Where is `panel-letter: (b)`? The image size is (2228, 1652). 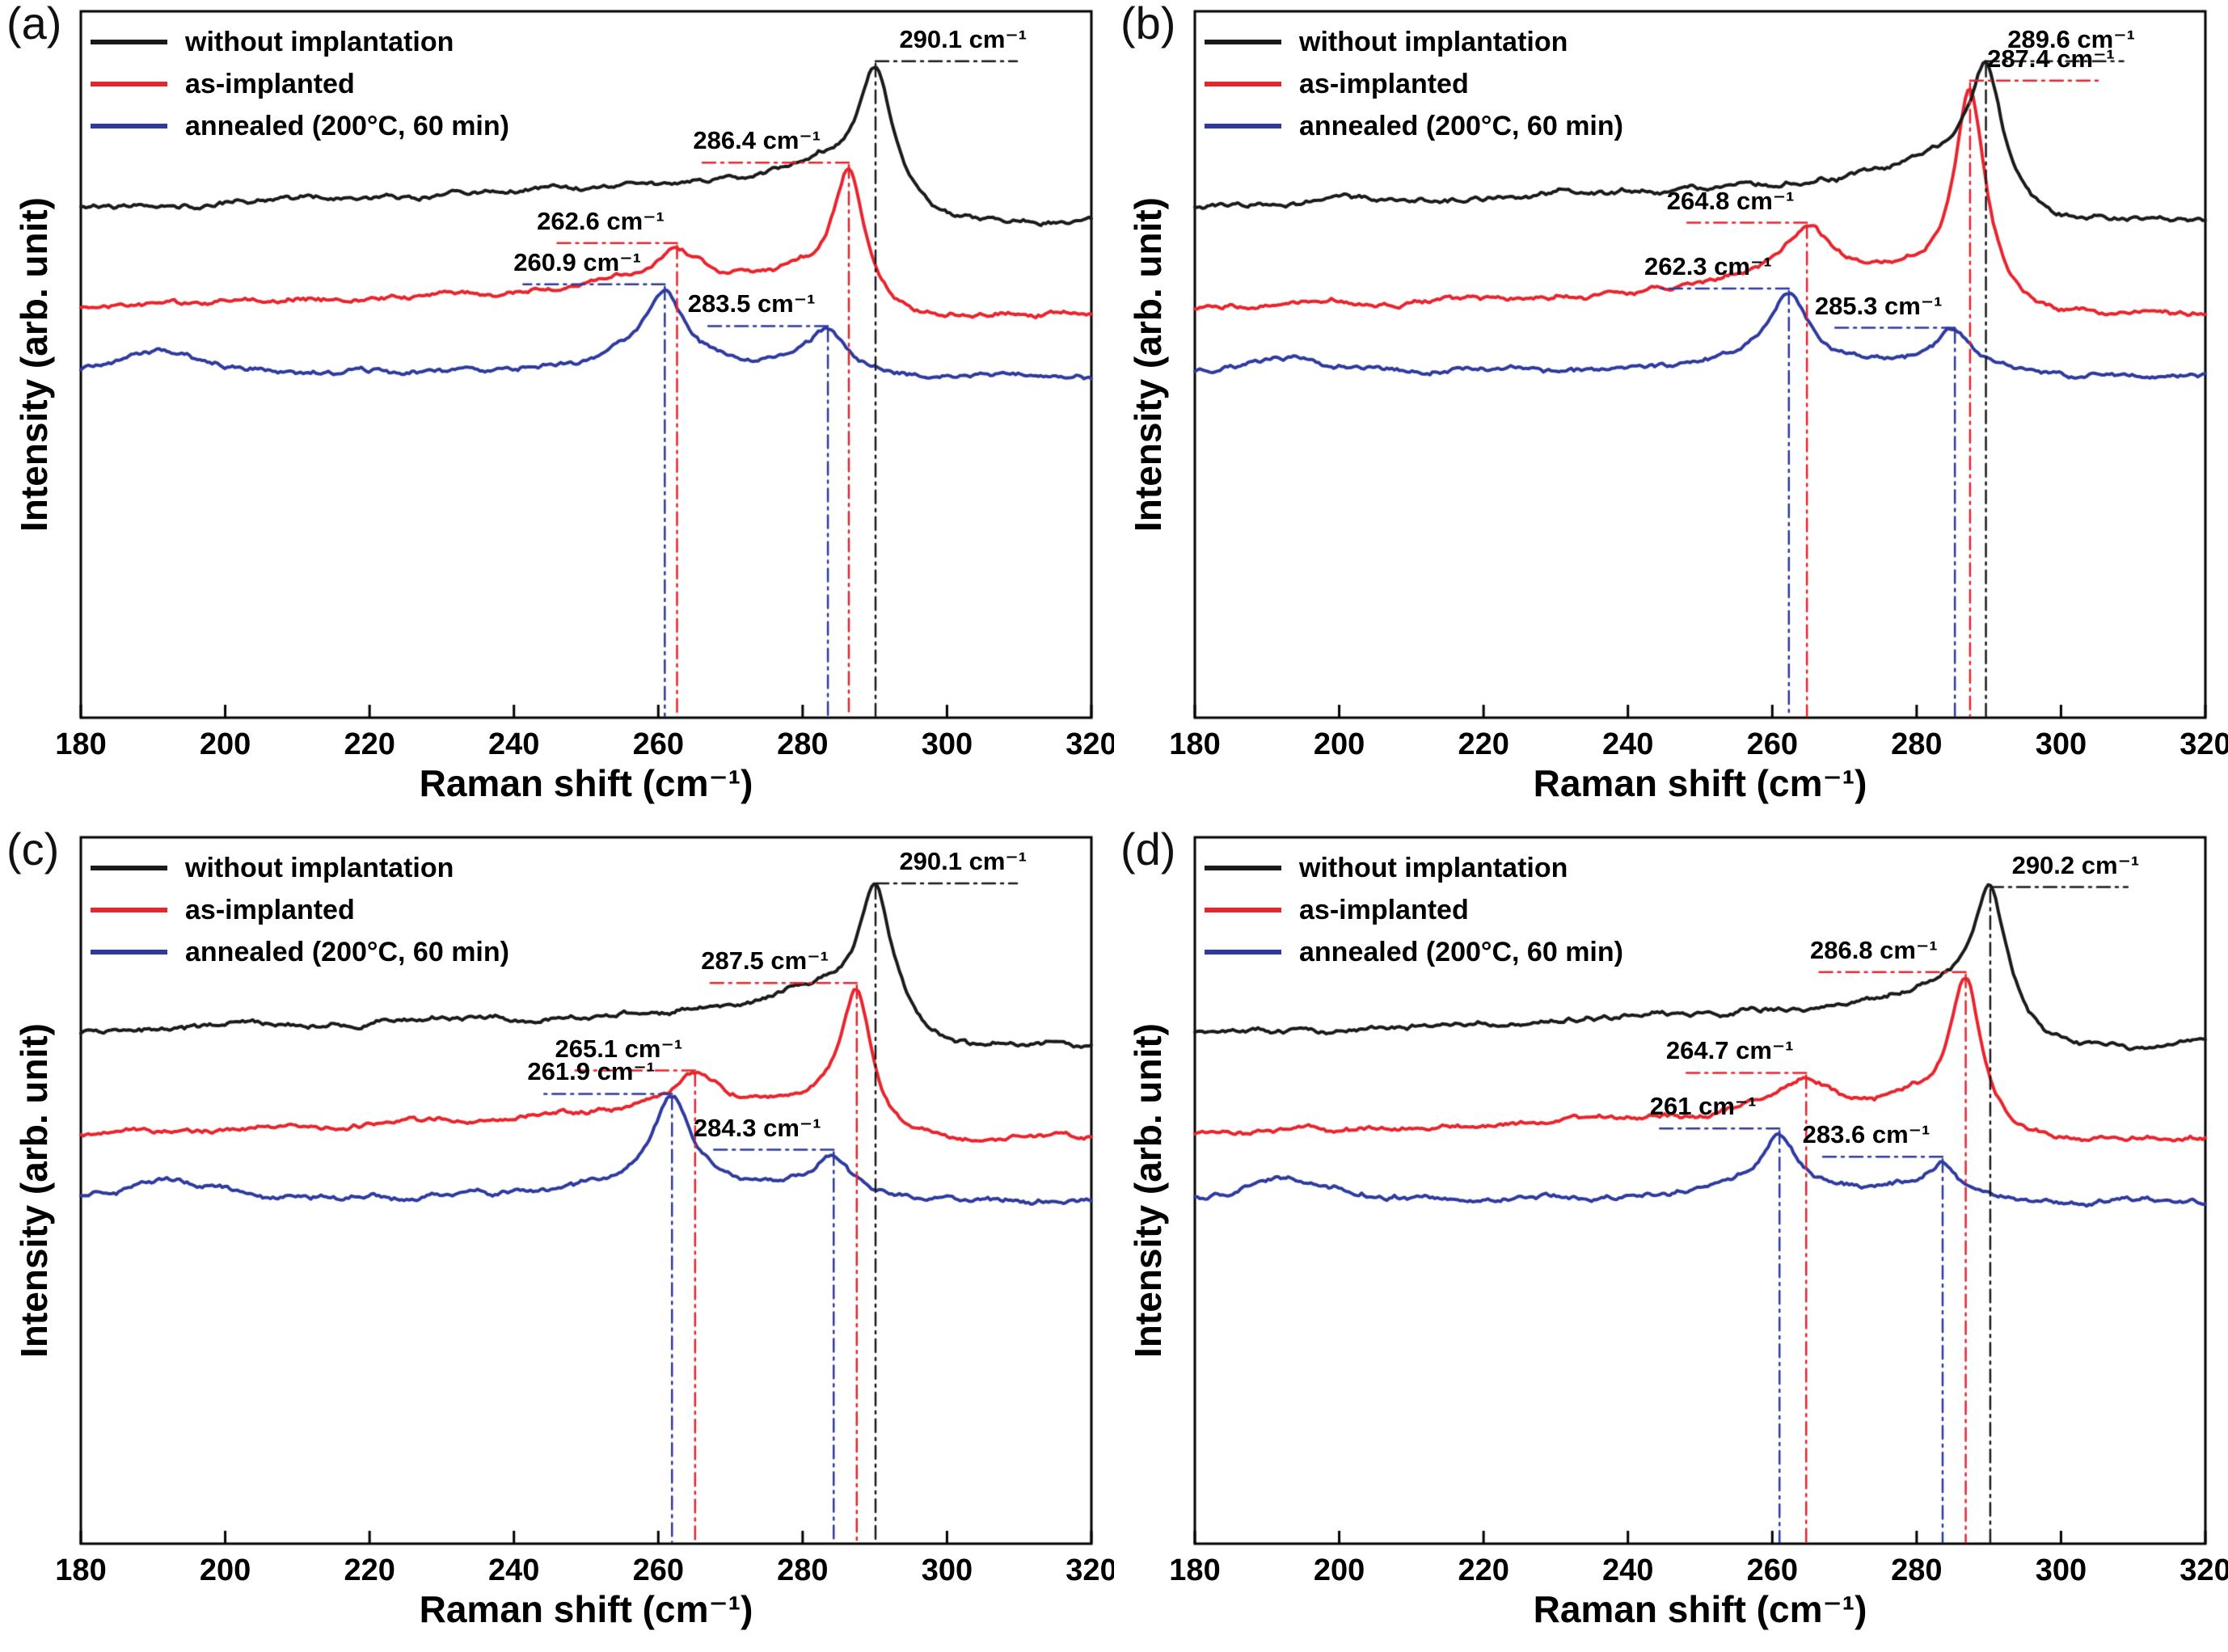
panel-letter: (b) is located at coordinates (1148, 24).